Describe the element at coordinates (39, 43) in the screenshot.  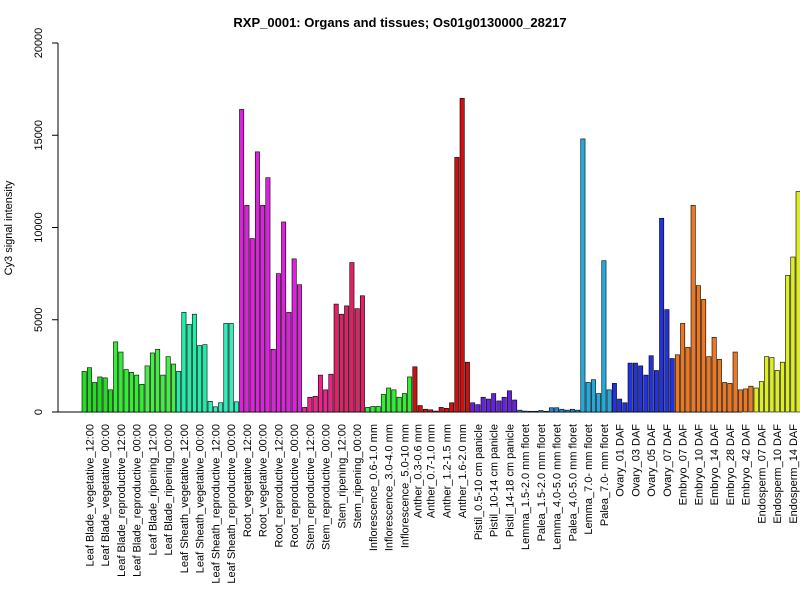
I see `y-tick-label: 20000` at that location.